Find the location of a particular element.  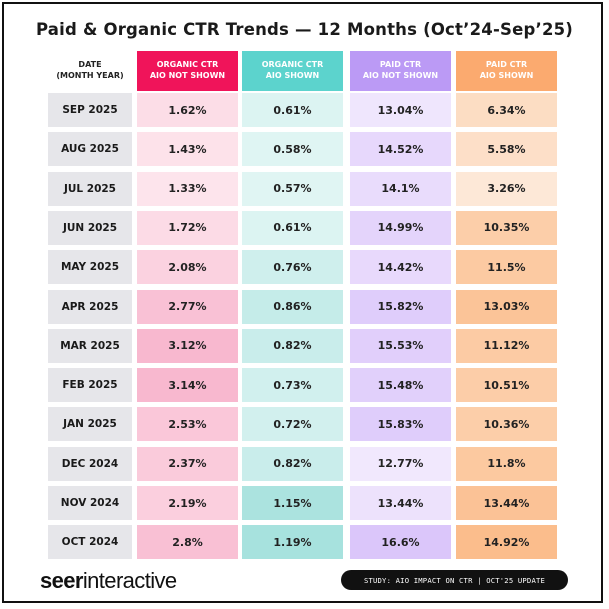

value-cell-paid-no-aio: 13.44% is located at coordinates (400, 503).